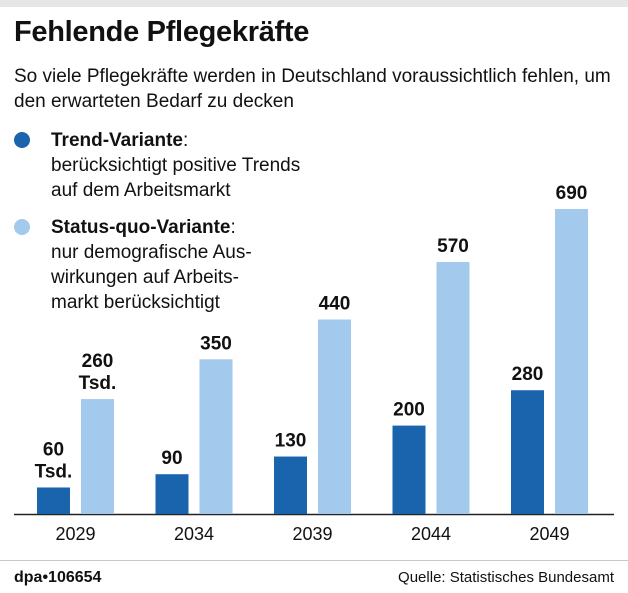  I want to click on x-tick-label-2044: 2044, so click(431, 534).